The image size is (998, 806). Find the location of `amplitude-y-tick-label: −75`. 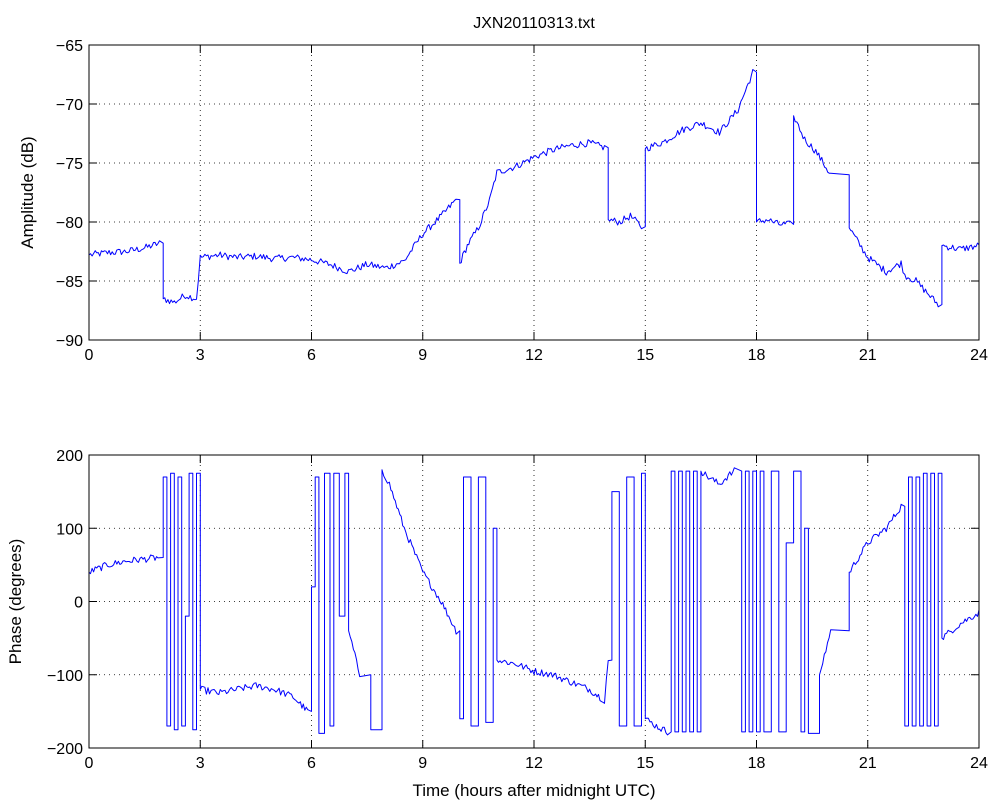

amplitude-y-tick-label: −75 is located at coordinates (69, 164).